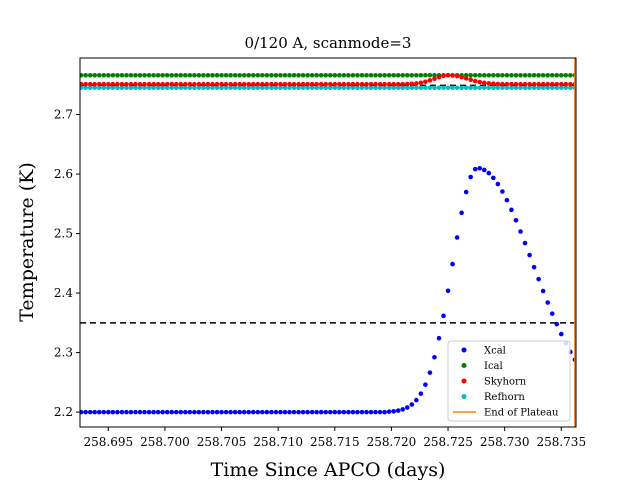 The width and height of the screenshot is (640, 485). Describe the element at coordinates (509, 381) in the screenshot. I see `legend-box` at that location.